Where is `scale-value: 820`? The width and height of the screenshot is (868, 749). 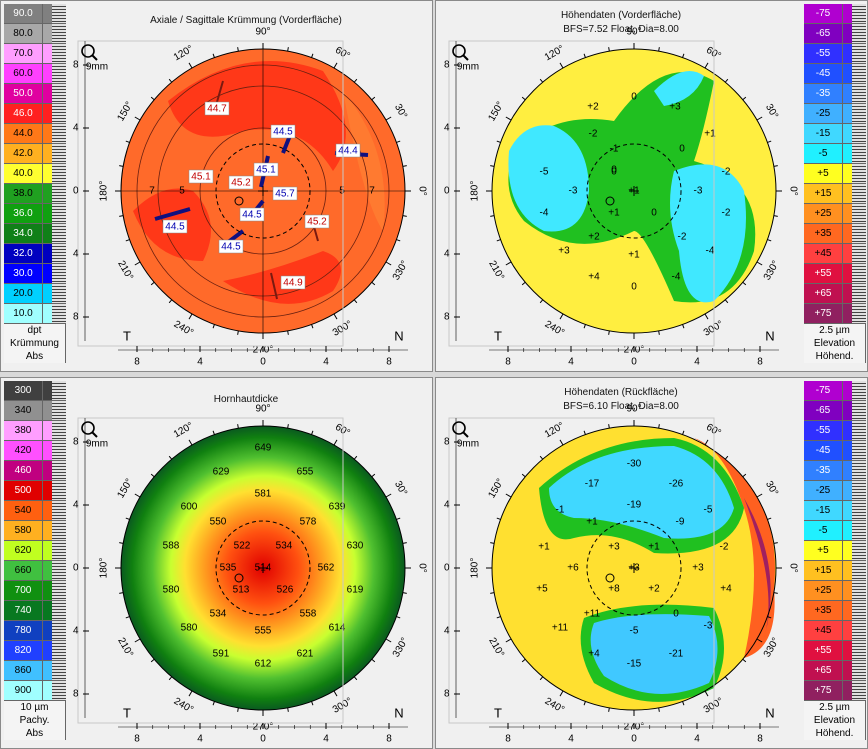 scale-value: 820 is located at coordinates (23, 650).